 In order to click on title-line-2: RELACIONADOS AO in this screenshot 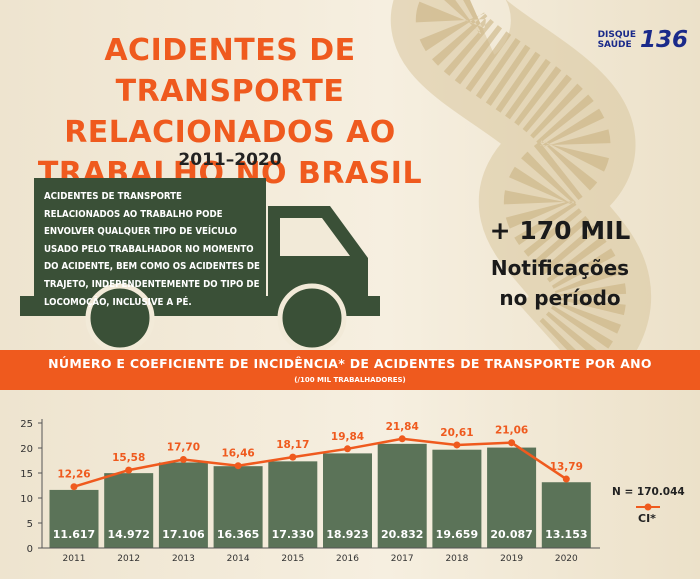, I will do `click(230, 132)`.